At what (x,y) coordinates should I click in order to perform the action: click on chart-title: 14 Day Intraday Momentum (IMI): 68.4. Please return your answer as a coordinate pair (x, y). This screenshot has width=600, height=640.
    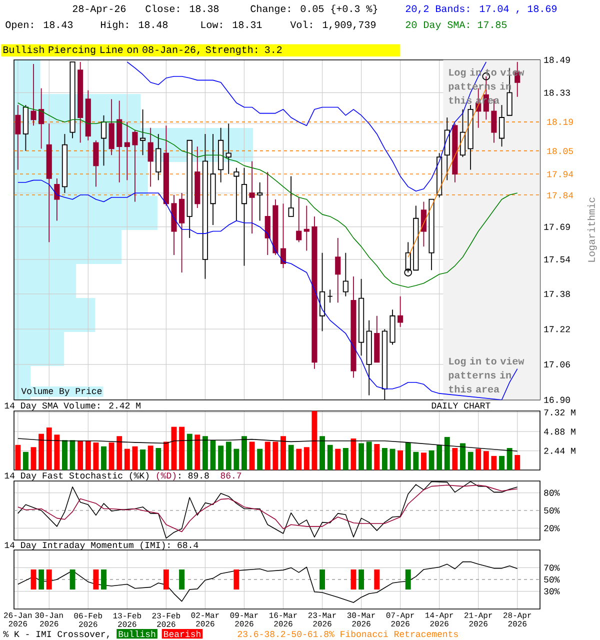
    Looking at the image, I should click on (101, 545).